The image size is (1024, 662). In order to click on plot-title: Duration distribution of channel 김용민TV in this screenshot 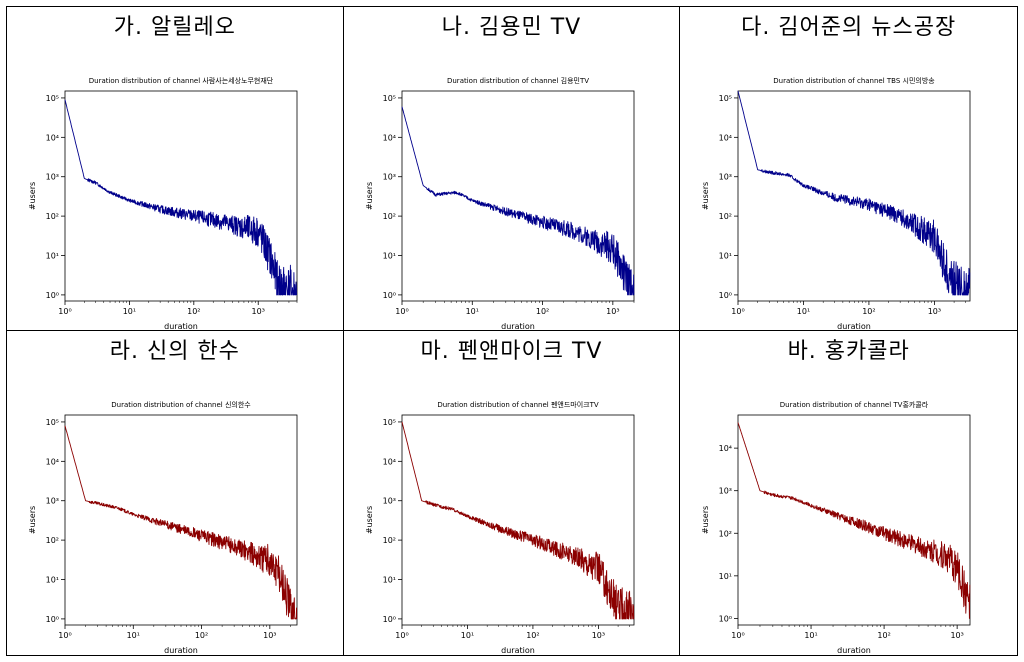, I will do `click(518, 80)`.